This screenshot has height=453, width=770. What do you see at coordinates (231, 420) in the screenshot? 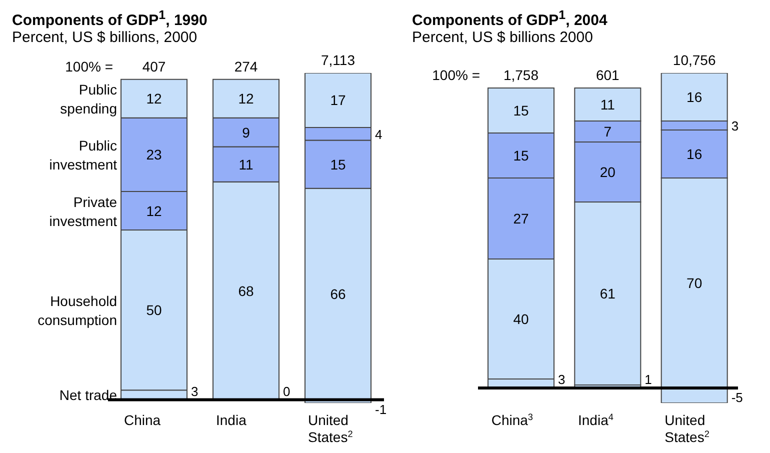
I see `x-tick-label: India` at bounding box center [231, 420].